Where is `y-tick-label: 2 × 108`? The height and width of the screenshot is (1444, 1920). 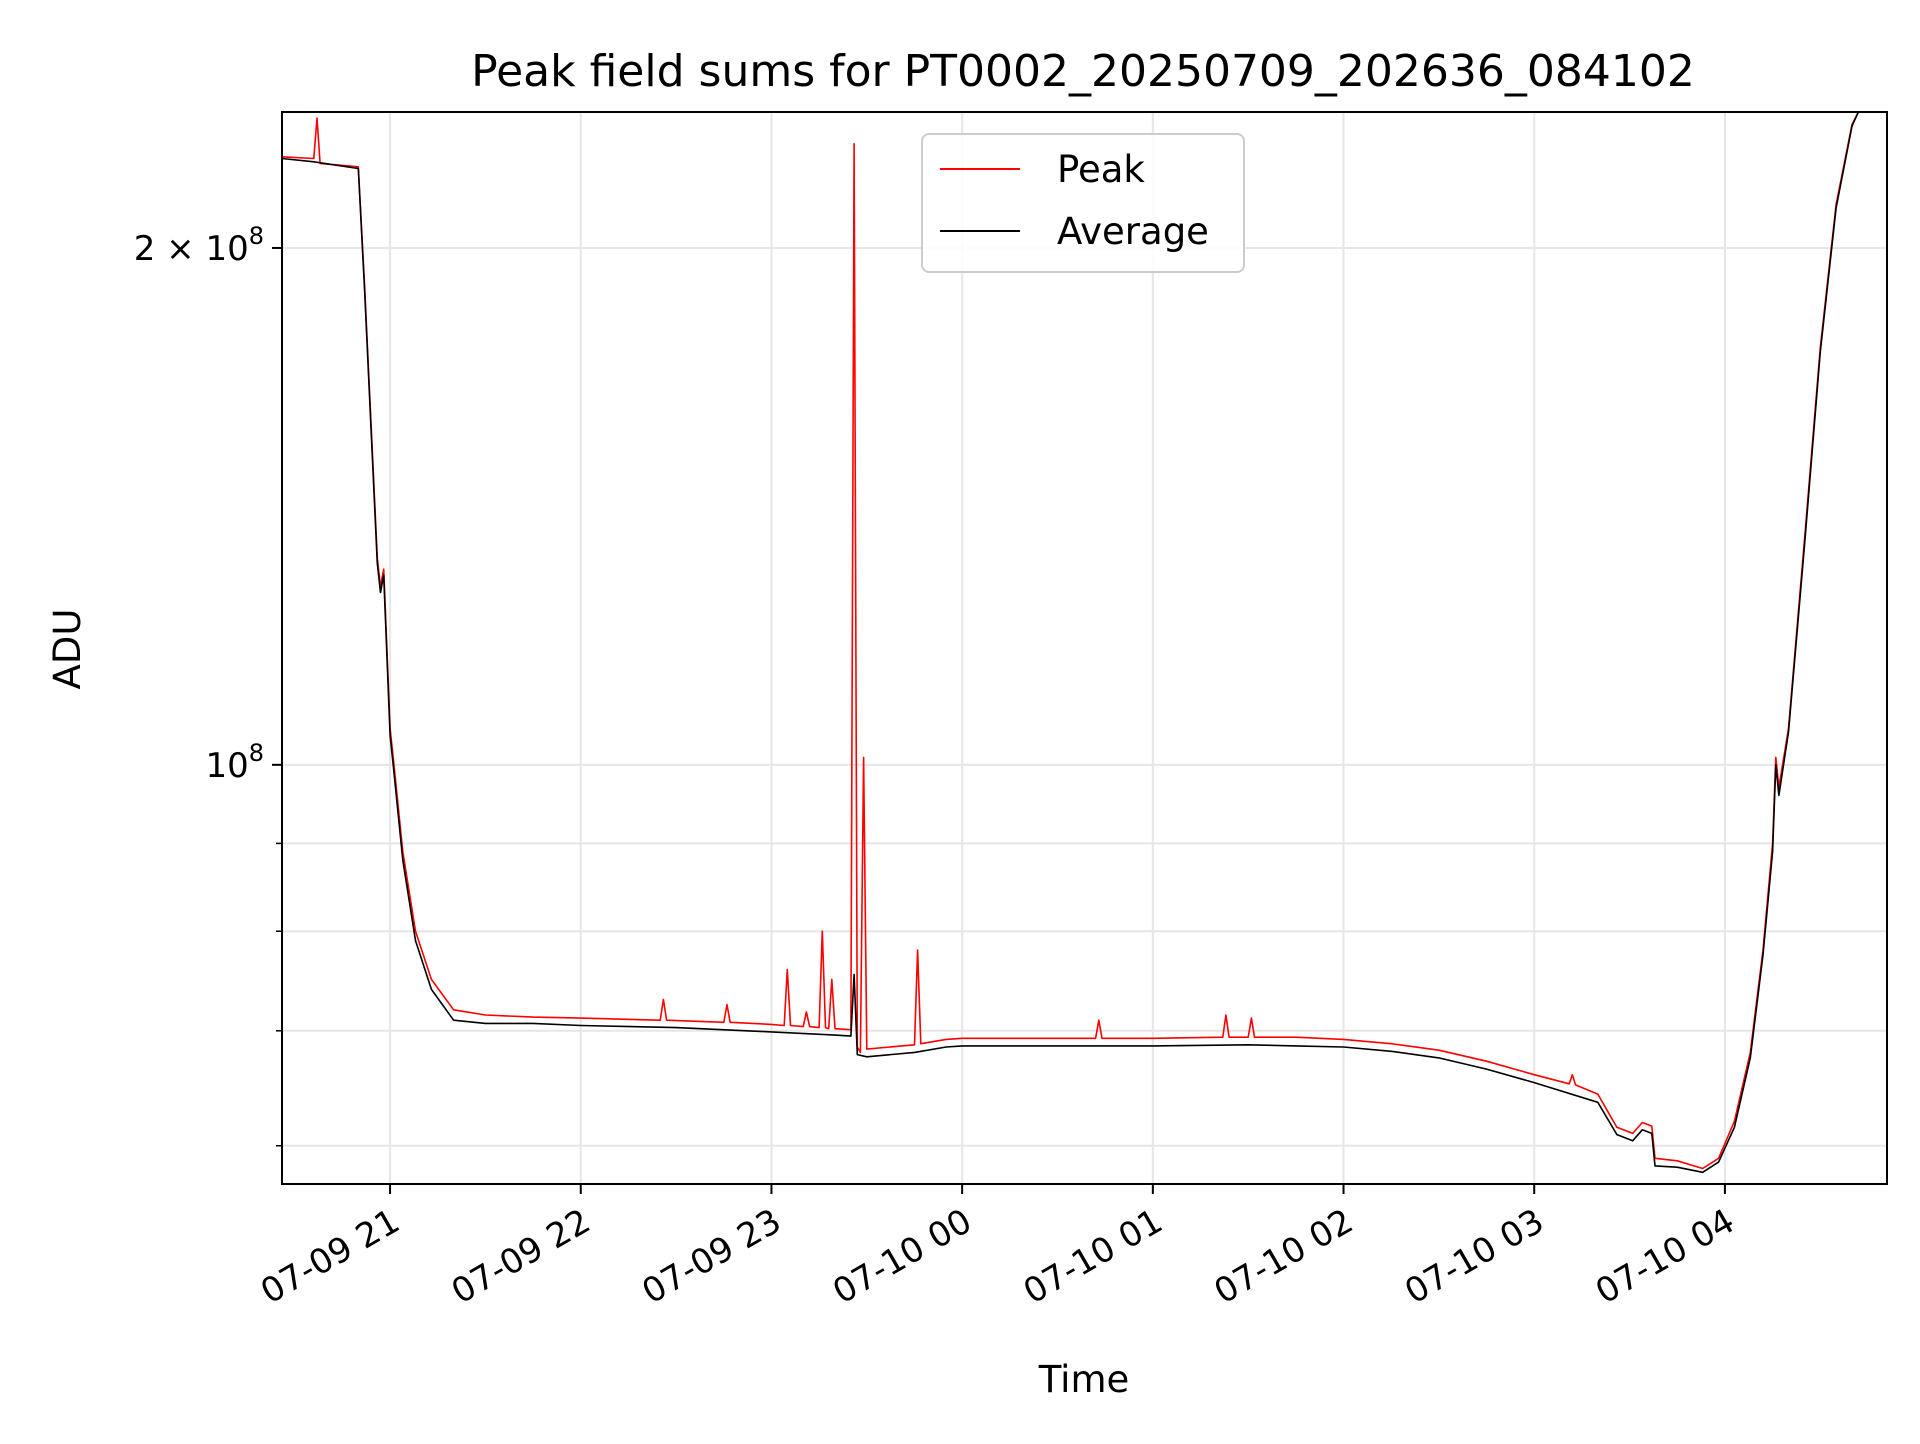 y-tick-label: 2 × 108 is located at coordinates (199, 245).